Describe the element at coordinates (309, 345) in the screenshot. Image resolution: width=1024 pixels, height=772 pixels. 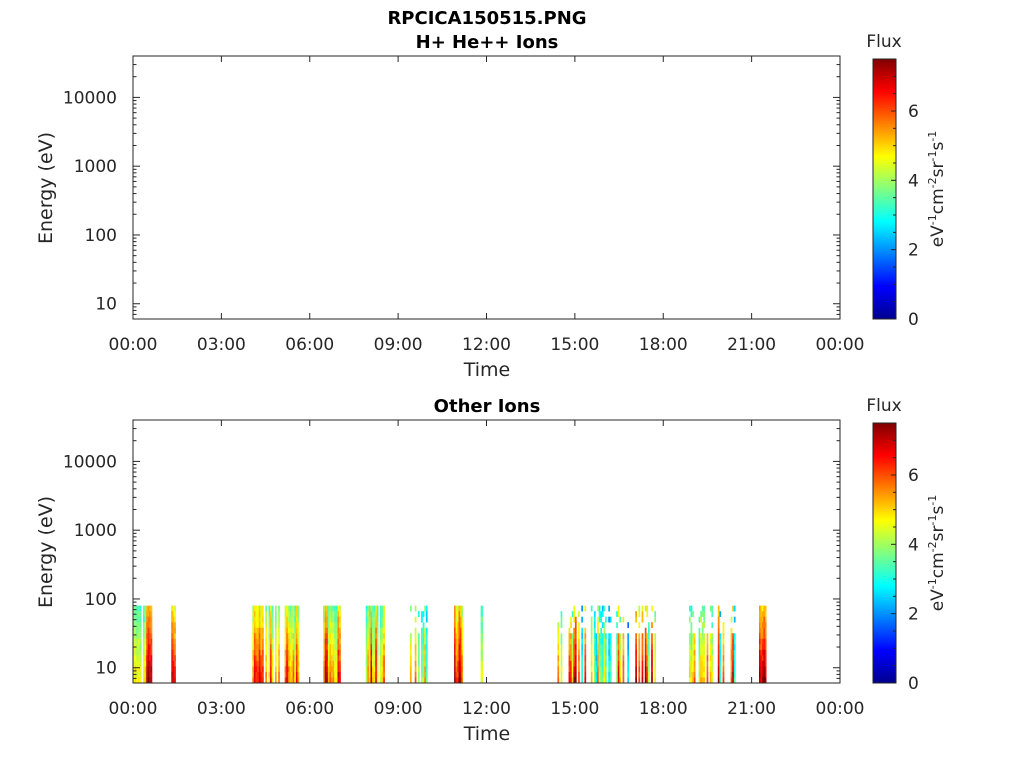
I see `x-tick-label: 06:00` at that location.